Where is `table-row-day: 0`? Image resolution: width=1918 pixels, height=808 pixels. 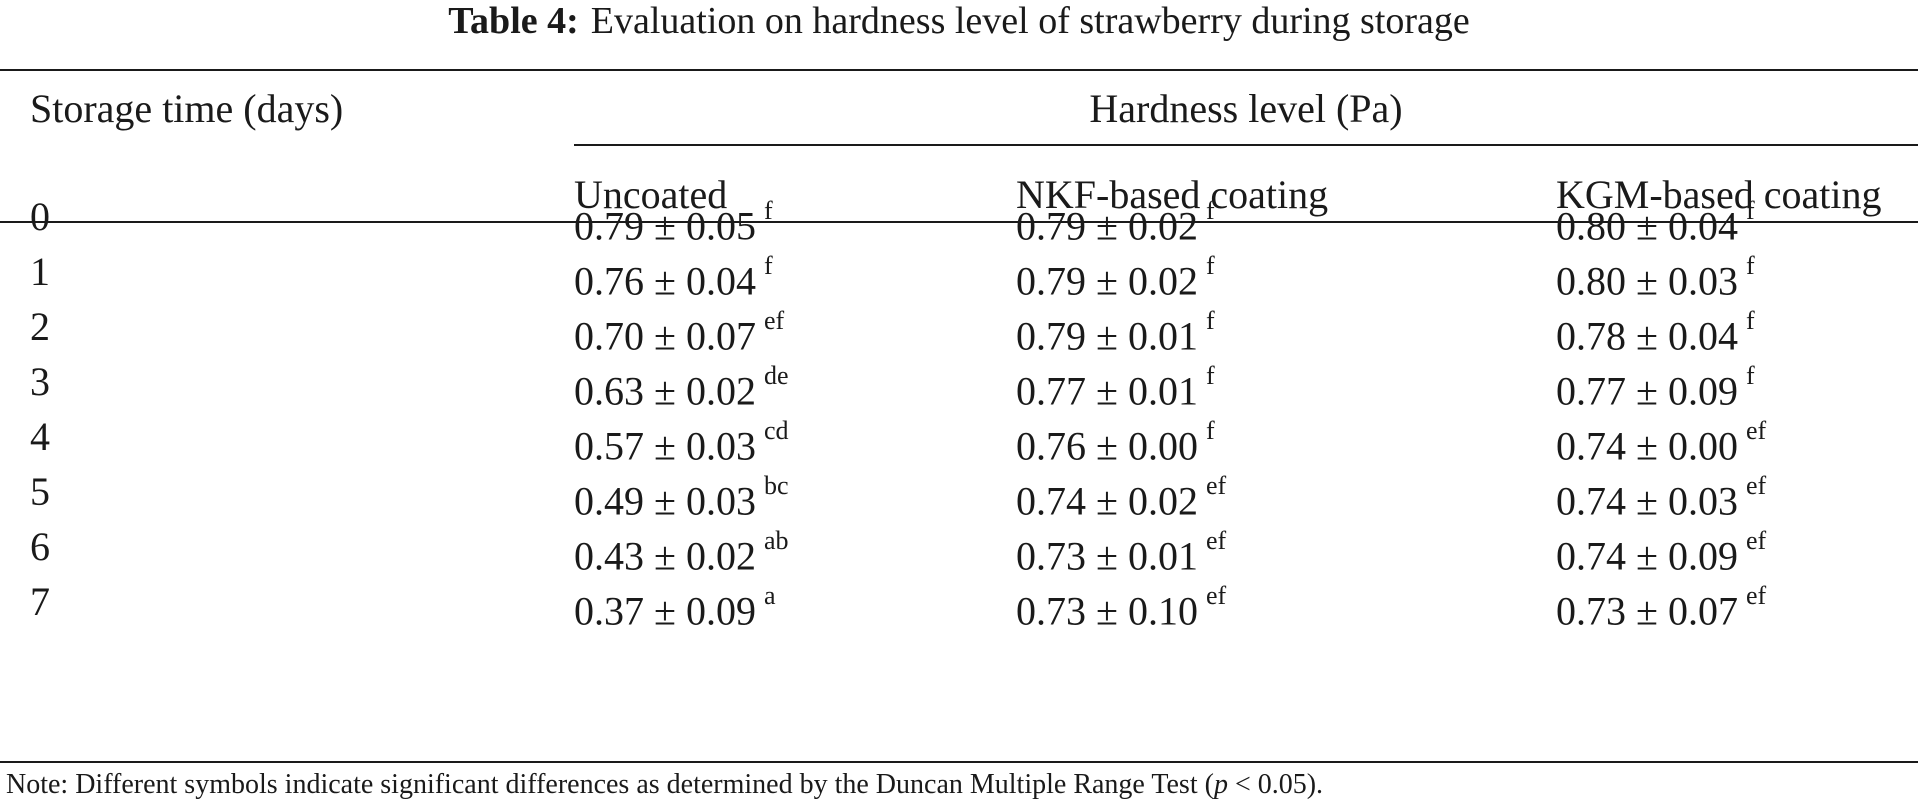 table-row-day: 0 is located at coordinates (40, 216).